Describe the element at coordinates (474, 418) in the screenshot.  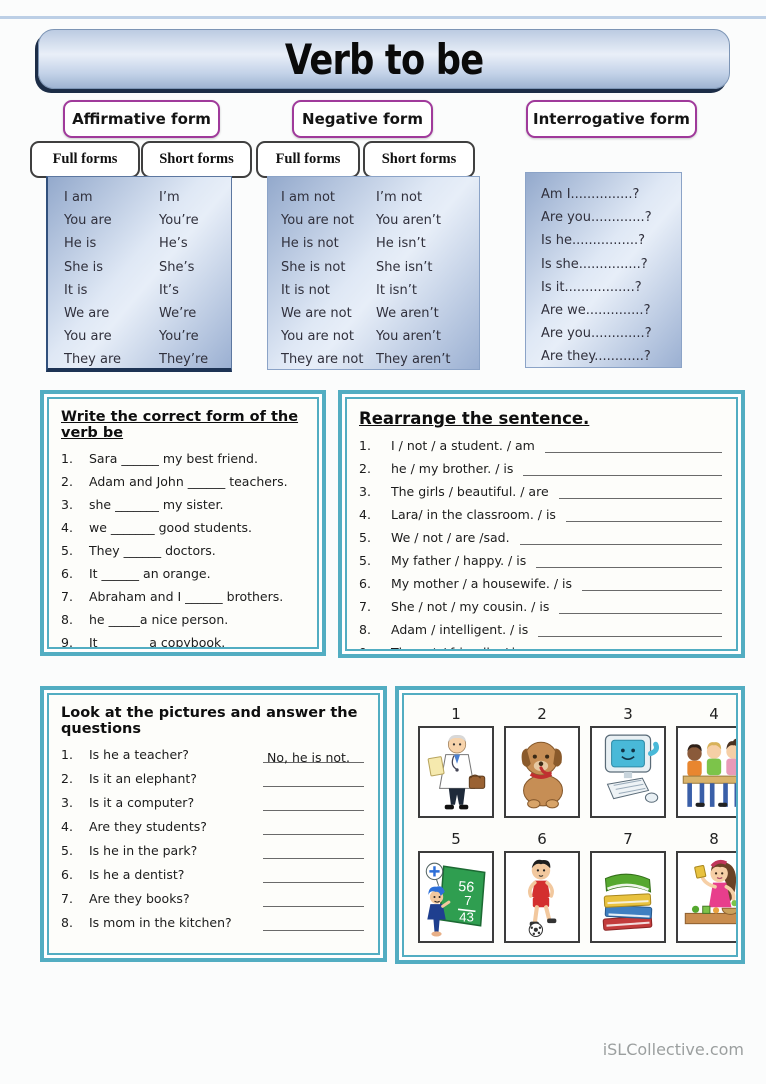
I see `exercise2-title: Rearrange the sentence.` at that location.